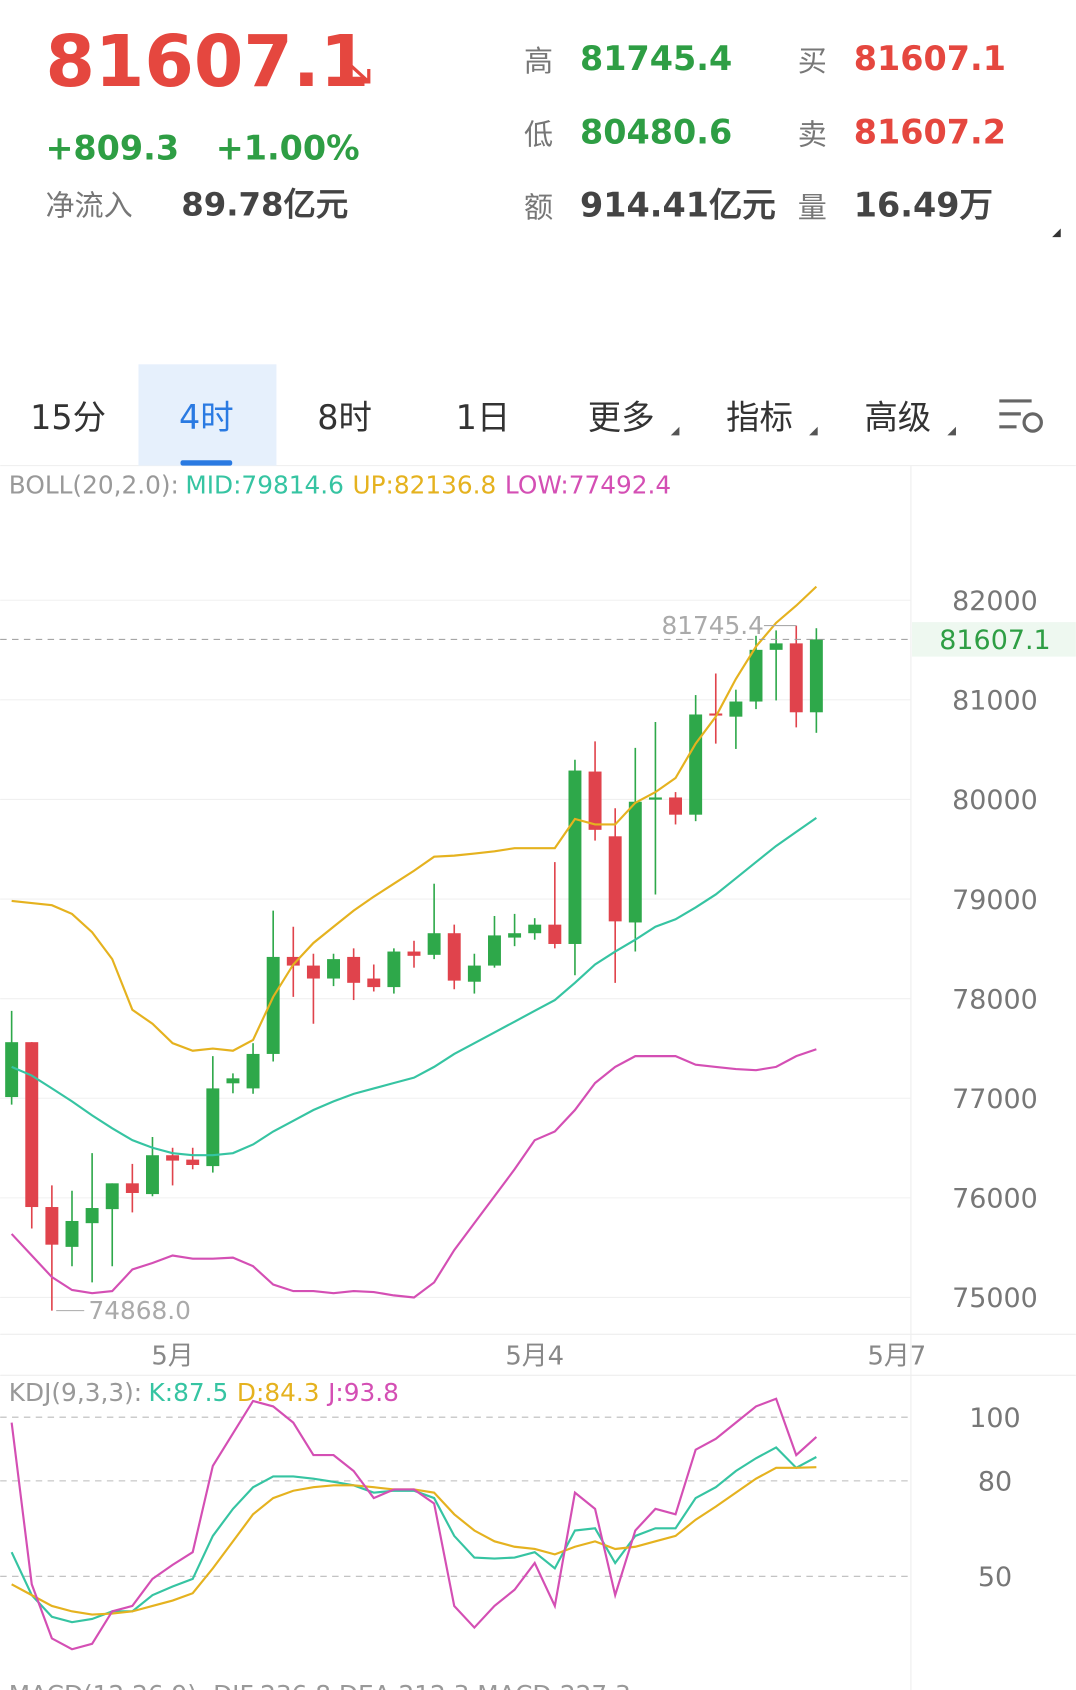  What do you see at coordinates (88, 206) in the screenshot?
I see `net-inflow-label: 净流入` at bounding box center [88, 206].